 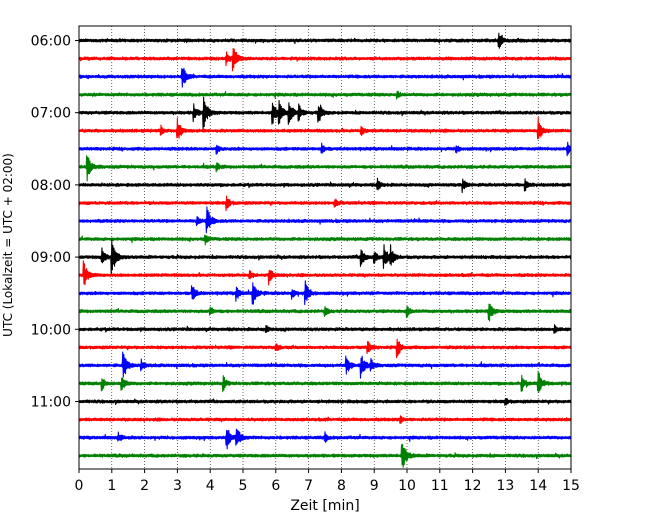 What do you see at coordinates (51, 186) in the screenshot?
I see `y-tick-label: 08:00` at bounding box center [51, 186].